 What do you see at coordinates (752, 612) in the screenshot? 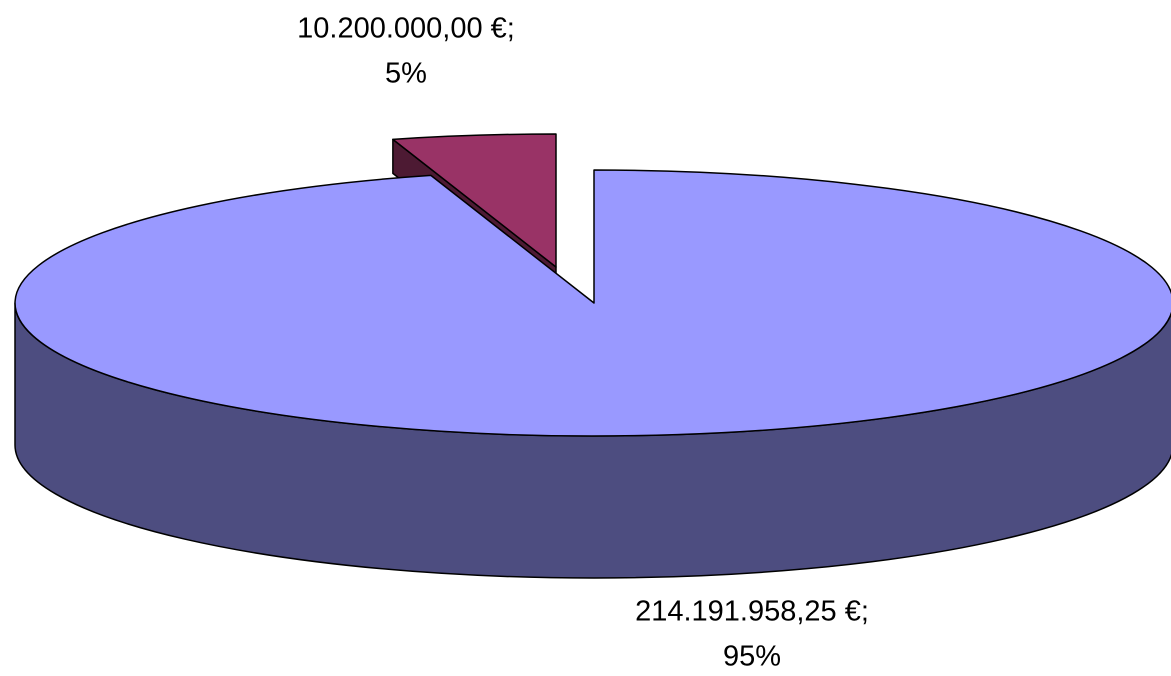
I see `data-label: 214.191.958,25 €;` at bounding box center [752, 612].